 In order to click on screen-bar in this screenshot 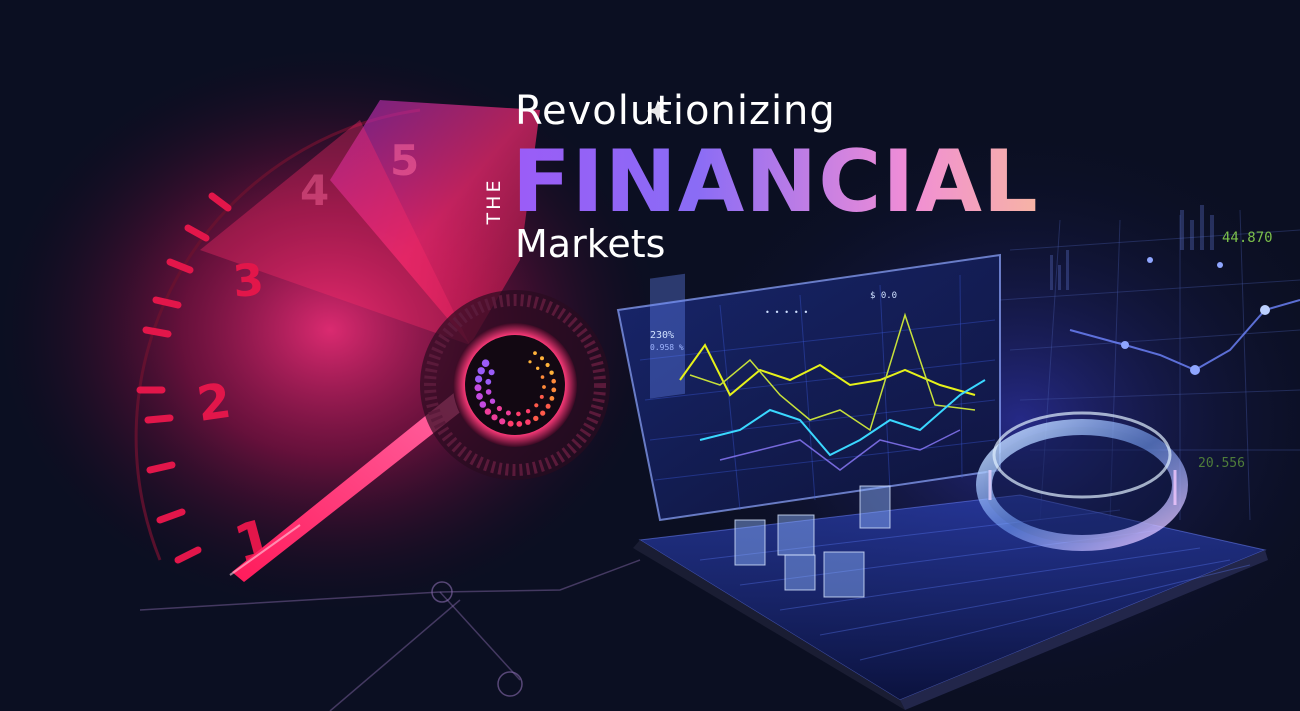, I will do `click(667, 336)`.